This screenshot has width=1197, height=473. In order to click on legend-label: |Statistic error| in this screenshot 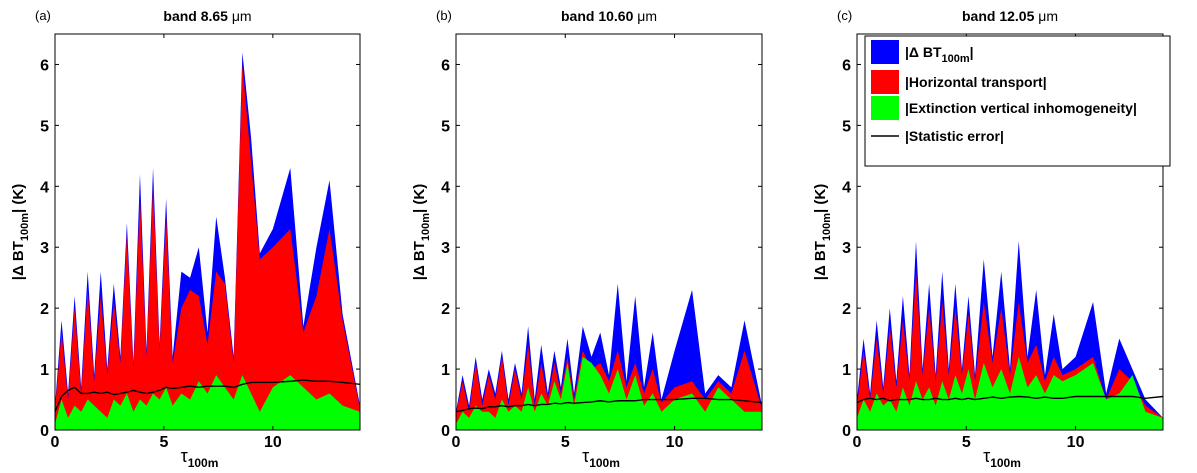, I will do `click(954, 136)`.